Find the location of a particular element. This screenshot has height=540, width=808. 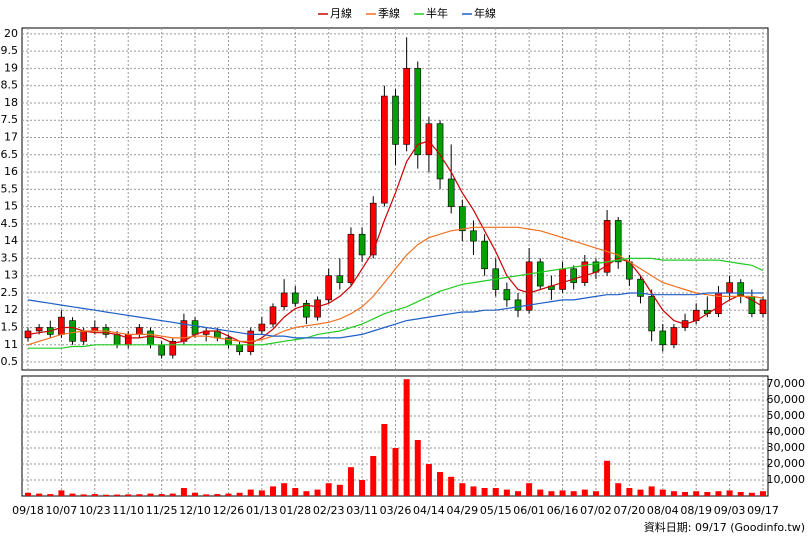

x-tick-label: 02/23 is located at coordinates (329, 510).